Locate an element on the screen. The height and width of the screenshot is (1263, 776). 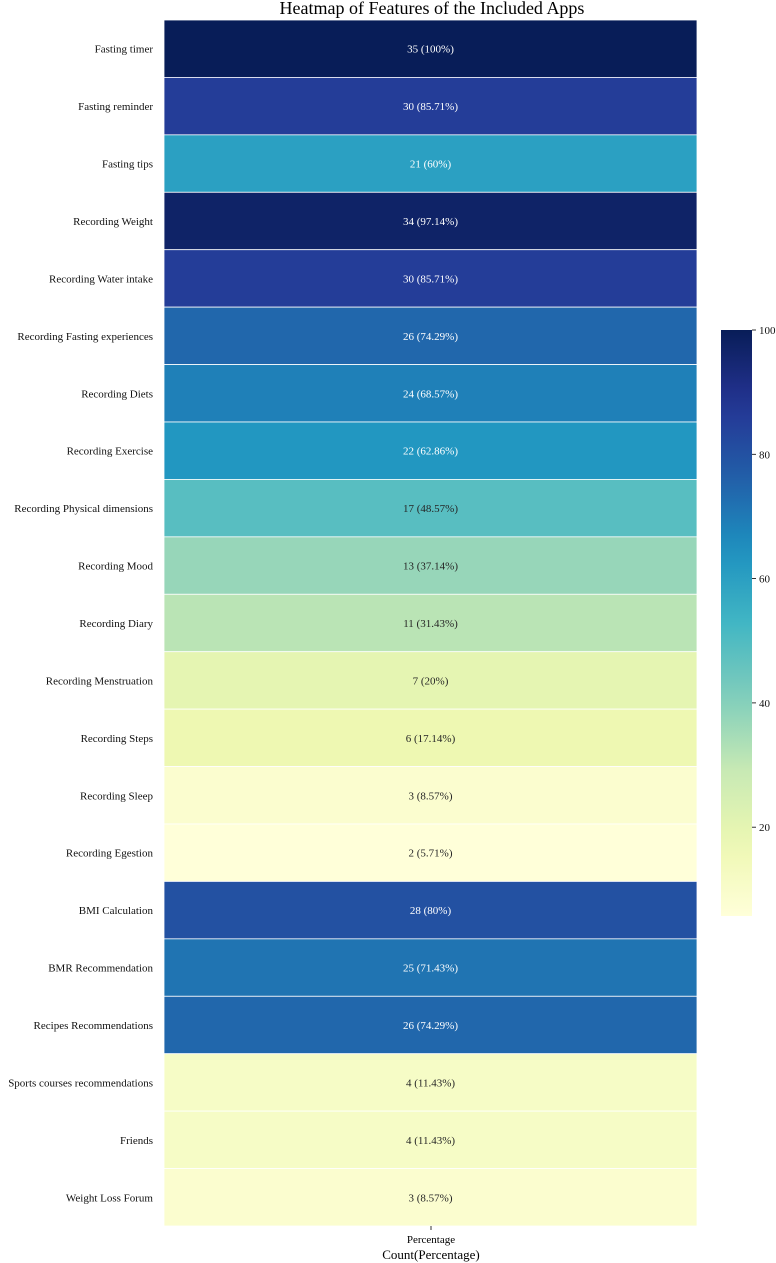
cell-annotation: 17 (48.57%) is located at coordinates (430, 509).